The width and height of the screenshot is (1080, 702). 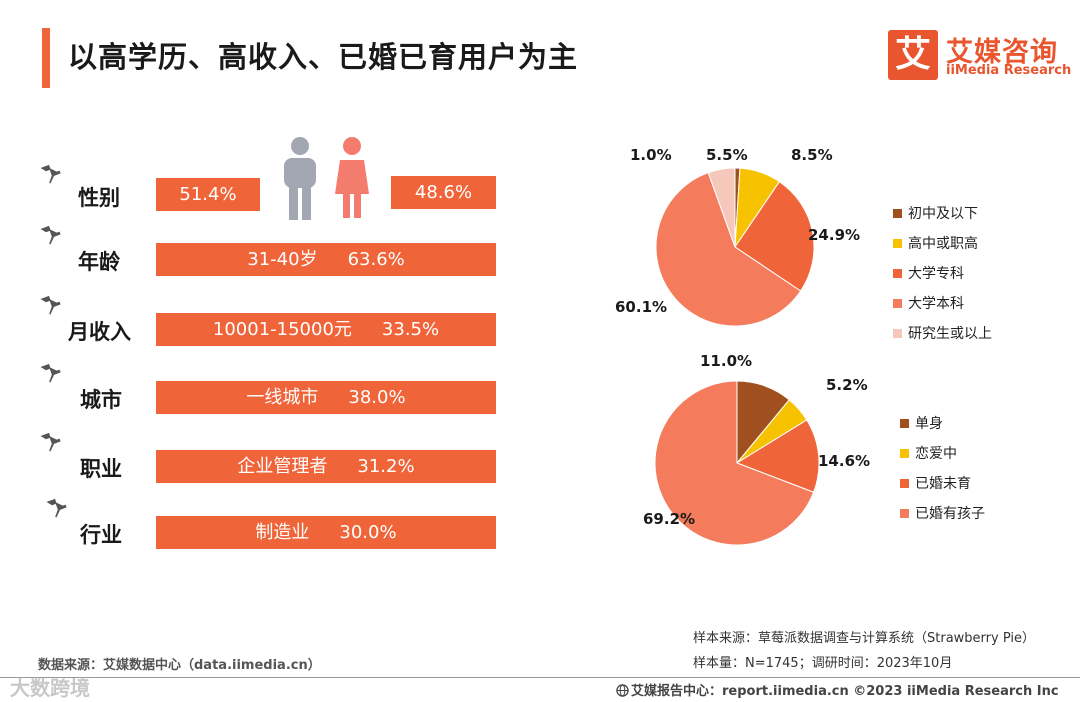 I want to click on marital-pie-chart: 11.0% 5.2% 14.6% 69.2%, so click(x=756, y=449).